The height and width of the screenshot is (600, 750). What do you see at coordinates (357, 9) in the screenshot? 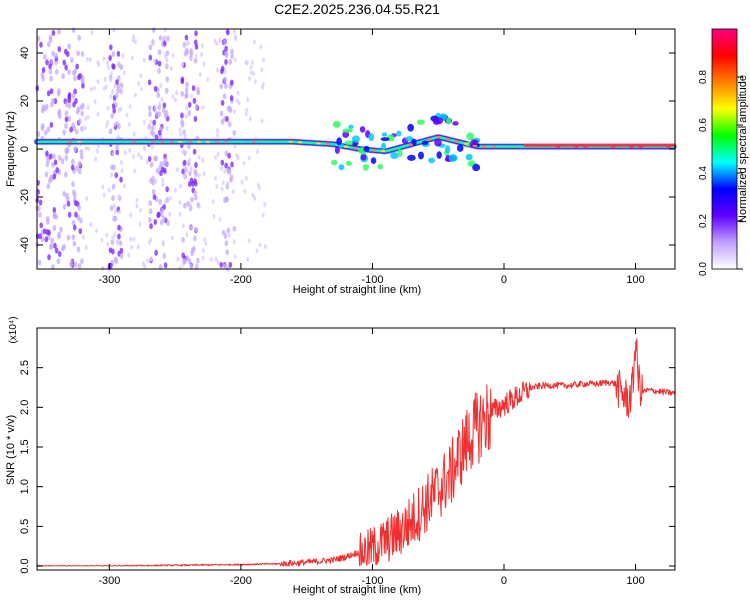
I see `chart-title: C2E2.2025.236.04.55.R21` at bounding box center [357, 9].